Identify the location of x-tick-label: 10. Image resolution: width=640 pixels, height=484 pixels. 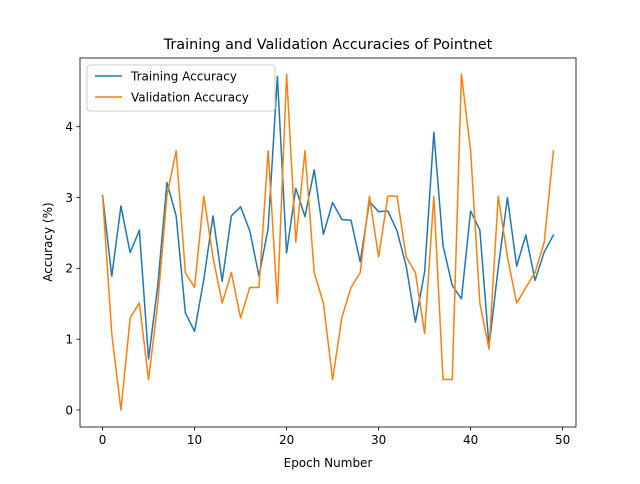
(194, 440).